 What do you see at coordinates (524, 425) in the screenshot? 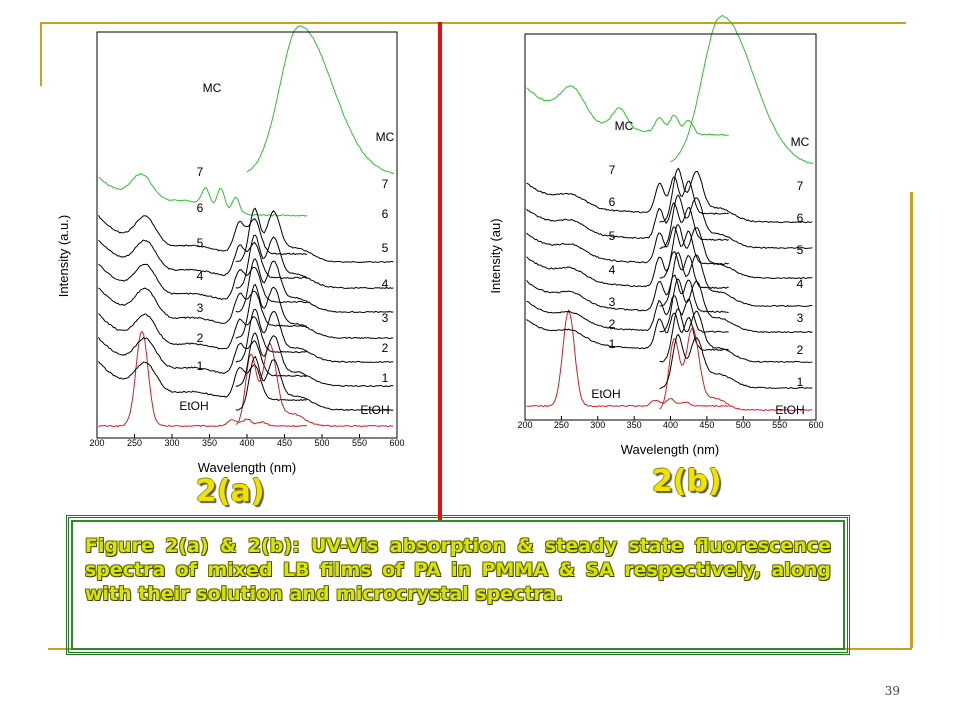
I see `x-tick-label: 200` at bounding box center [524, 425].